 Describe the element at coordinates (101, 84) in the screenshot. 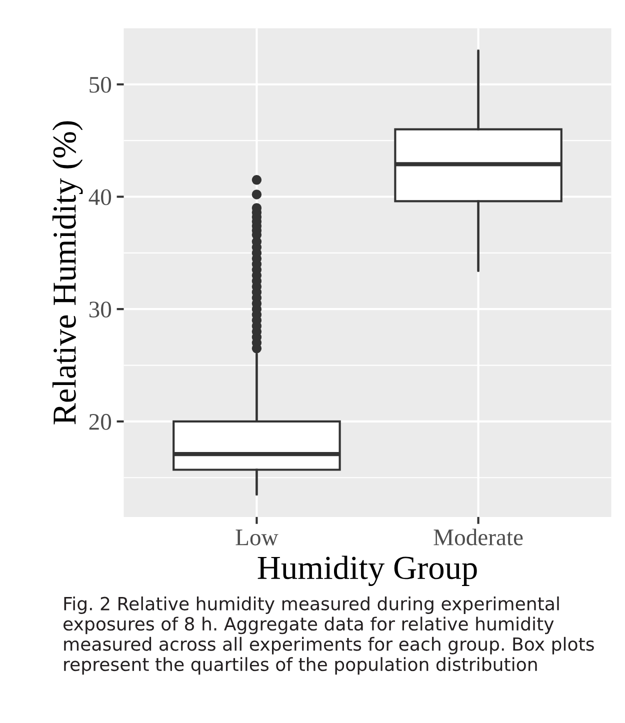

I see `y-tick-label: 50` at that location.